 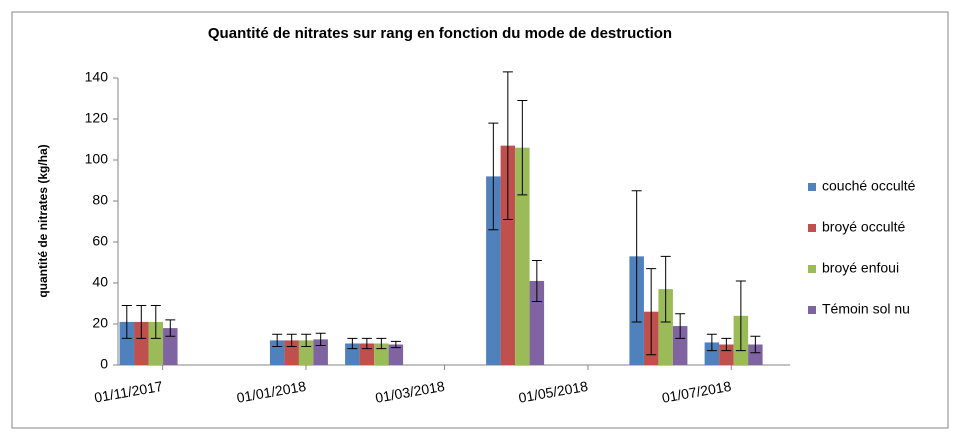 What do you see at coordinates (100, 282) in the screenshot?
I see `y-tick-label: 40` at bounding box center [100, 282].